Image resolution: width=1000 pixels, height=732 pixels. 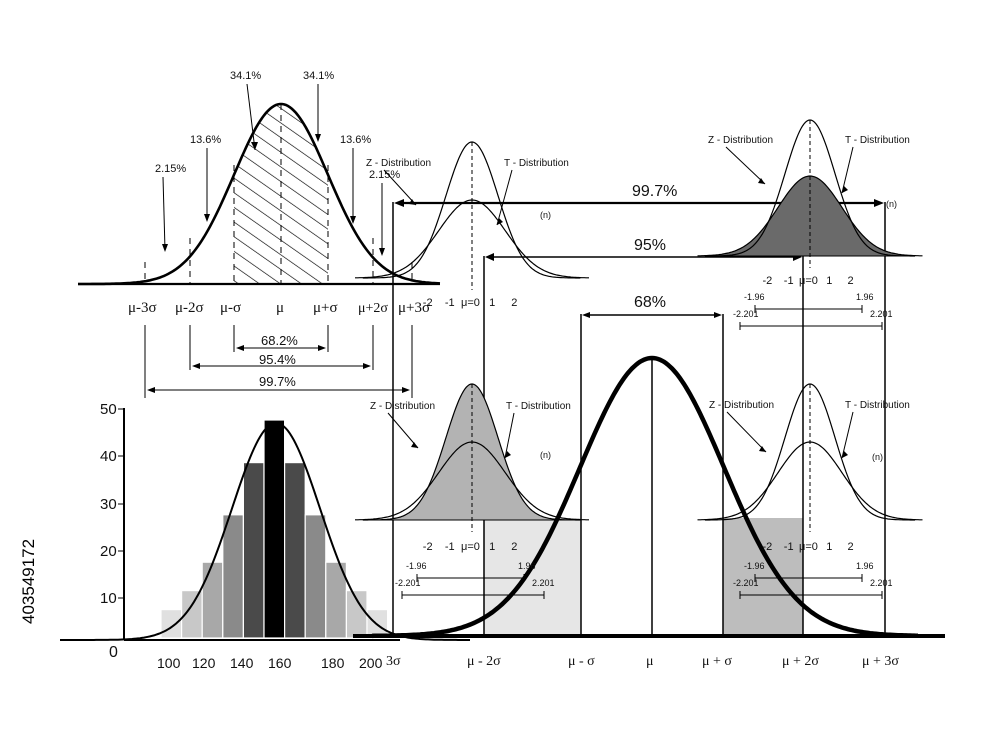 What do you see at coordinates (277, 359) in the screenshot?
I see `range-95-label: 95.4%` at bounding box center [277, 359].